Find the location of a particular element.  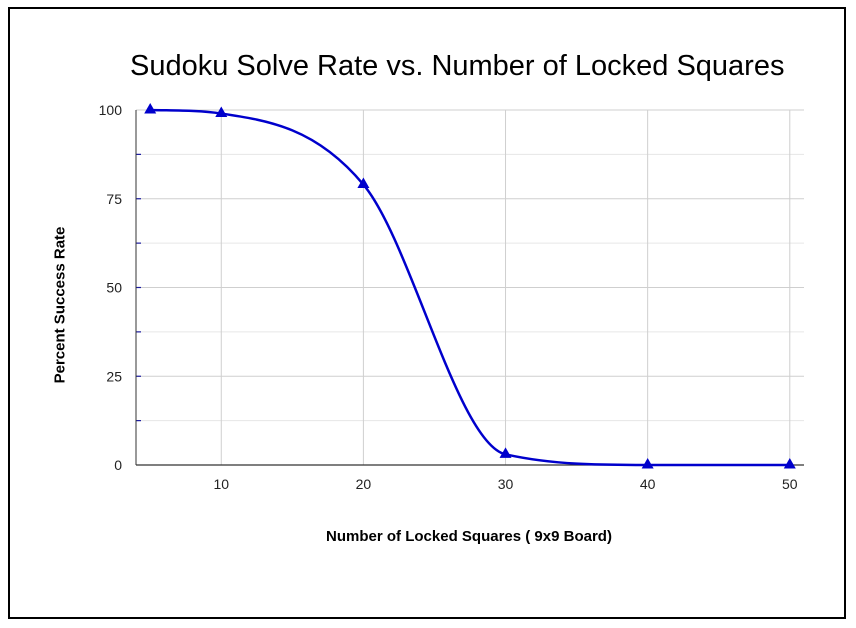

y-tick-label: 75 is located at coordinates (114, 199).